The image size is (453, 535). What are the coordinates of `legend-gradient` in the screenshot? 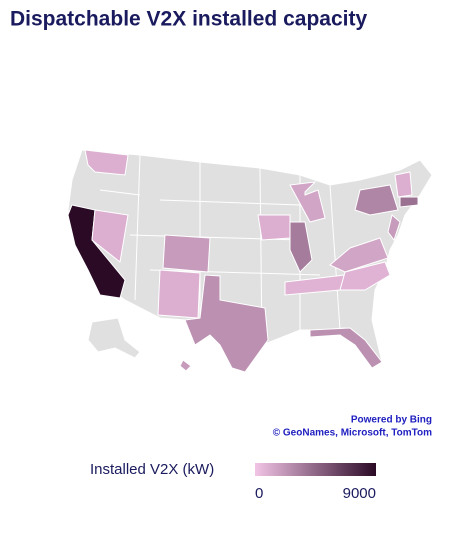 It's located at (315, 469).